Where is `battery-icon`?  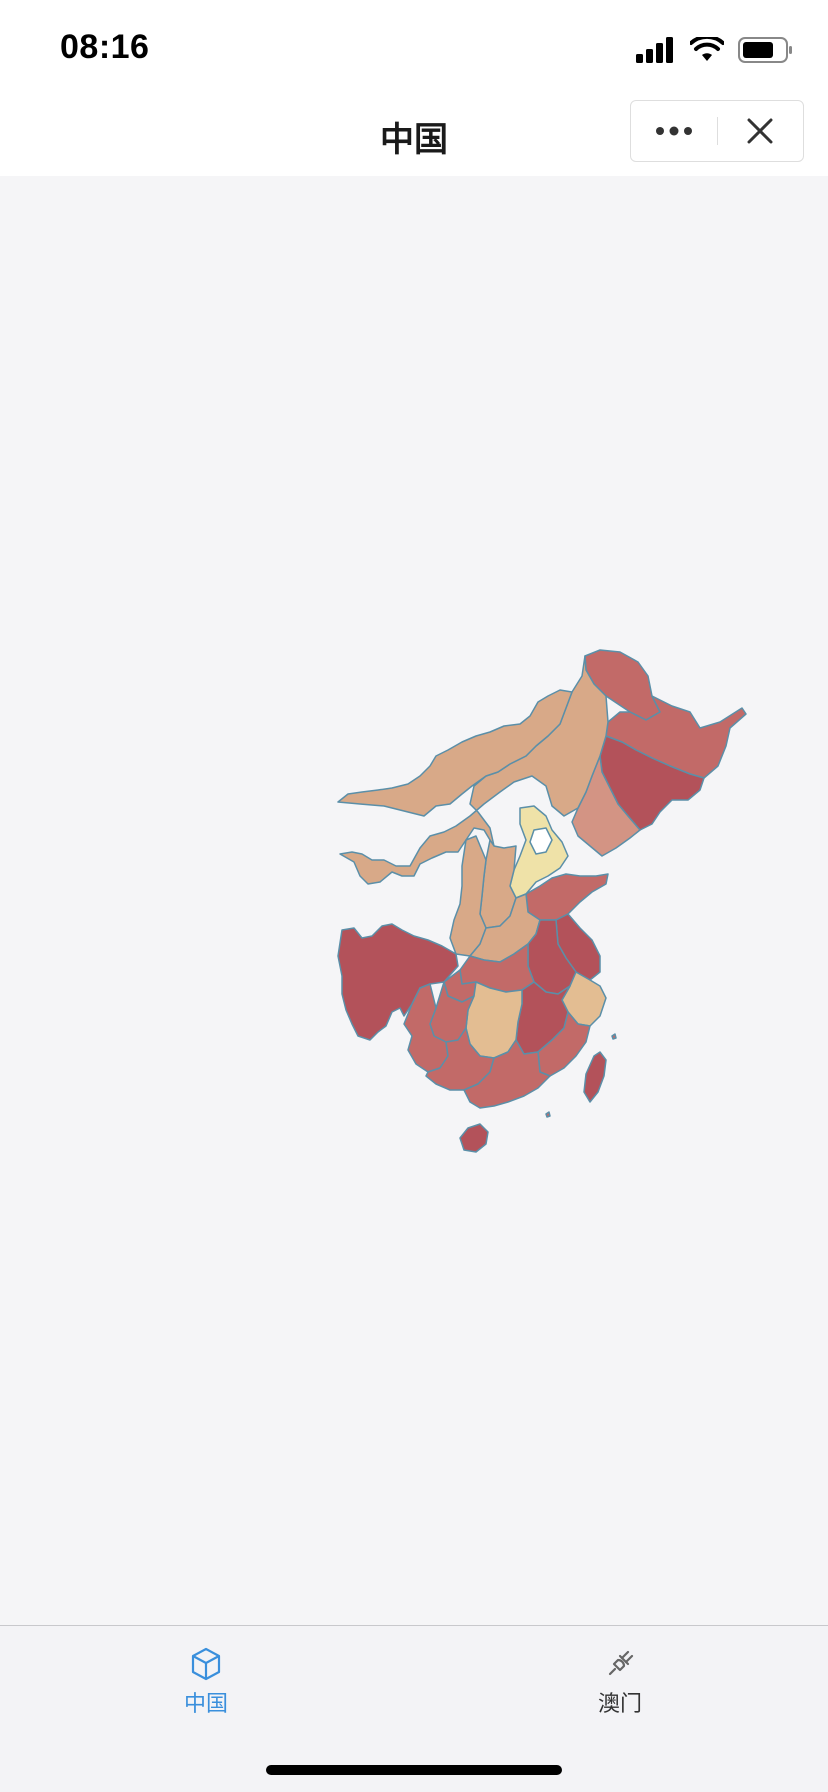
battery-icon is located at coordinates (765, 50).